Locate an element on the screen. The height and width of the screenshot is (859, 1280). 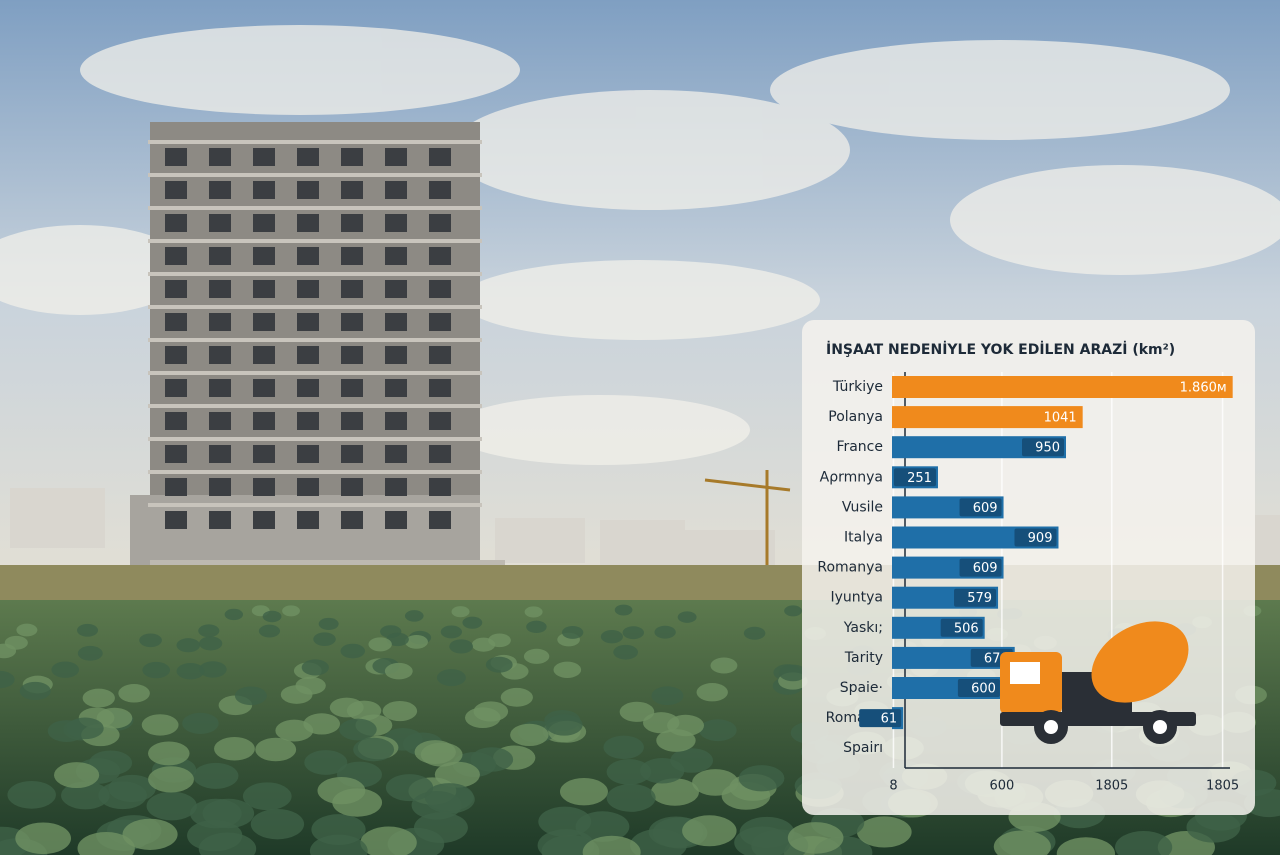
crane is located at coordinates (747, 517).